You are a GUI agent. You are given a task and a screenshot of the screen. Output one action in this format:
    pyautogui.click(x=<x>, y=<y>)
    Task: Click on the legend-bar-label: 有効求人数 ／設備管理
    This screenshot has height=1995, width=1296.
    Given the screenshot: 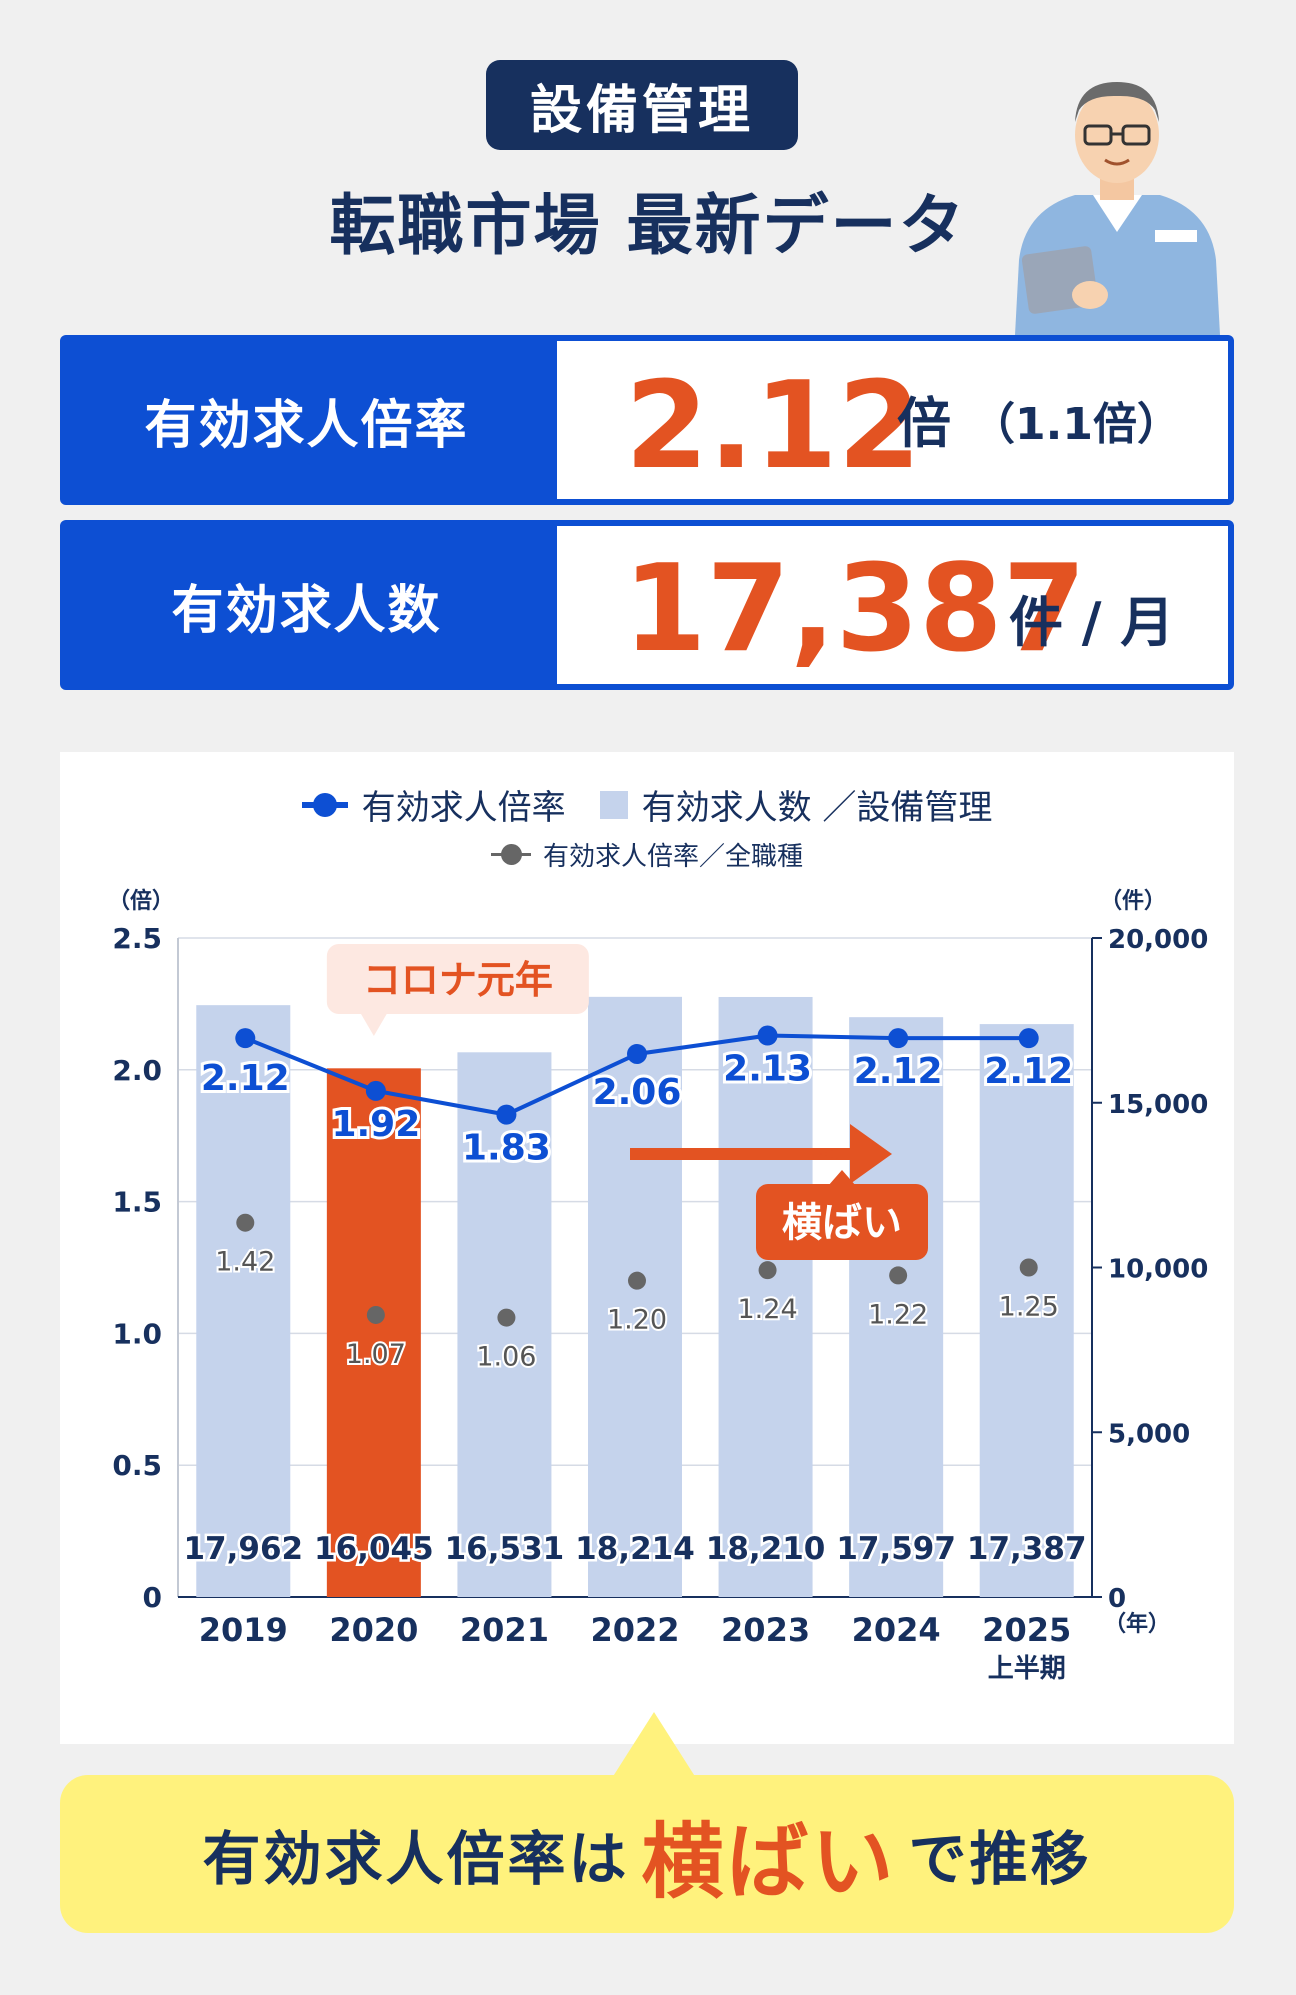 What is the action you would take?
    pyautogui.click(x=817, y=808)
    